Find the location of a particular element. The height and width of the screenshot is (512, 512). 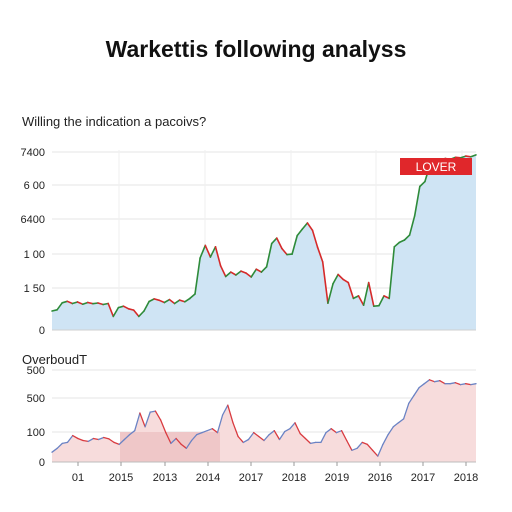

x-tick-label: 2015 is located at coordinates (121, 478).